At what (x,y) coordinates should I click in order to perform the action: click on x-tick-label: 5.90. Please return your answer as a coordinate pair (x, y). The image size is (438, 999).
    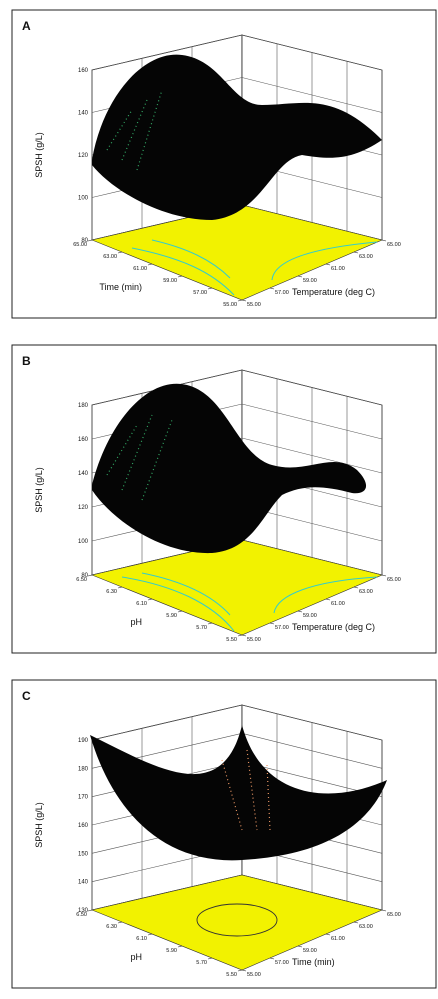
    Looking at the image, I should click on (171, 951).